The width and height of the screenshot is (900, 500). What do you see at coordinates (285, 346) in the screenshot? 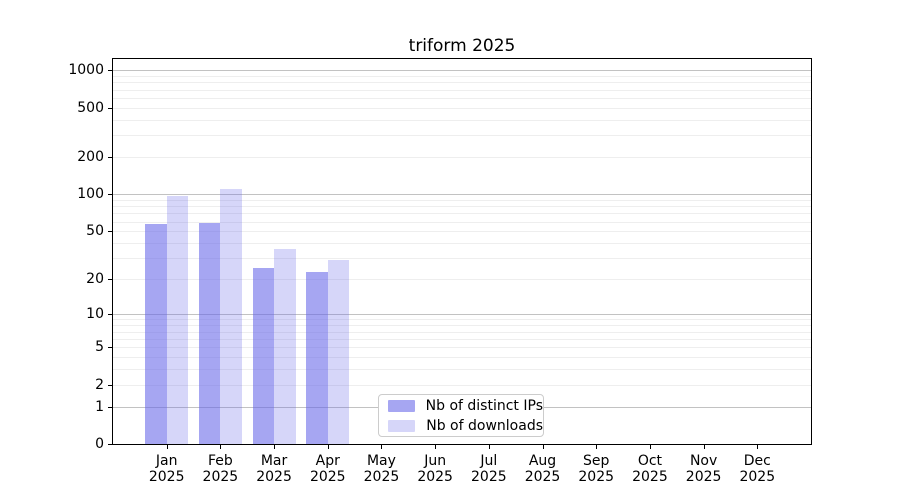
I see `bar-downloads-mar` at bounding box center [285, 346].